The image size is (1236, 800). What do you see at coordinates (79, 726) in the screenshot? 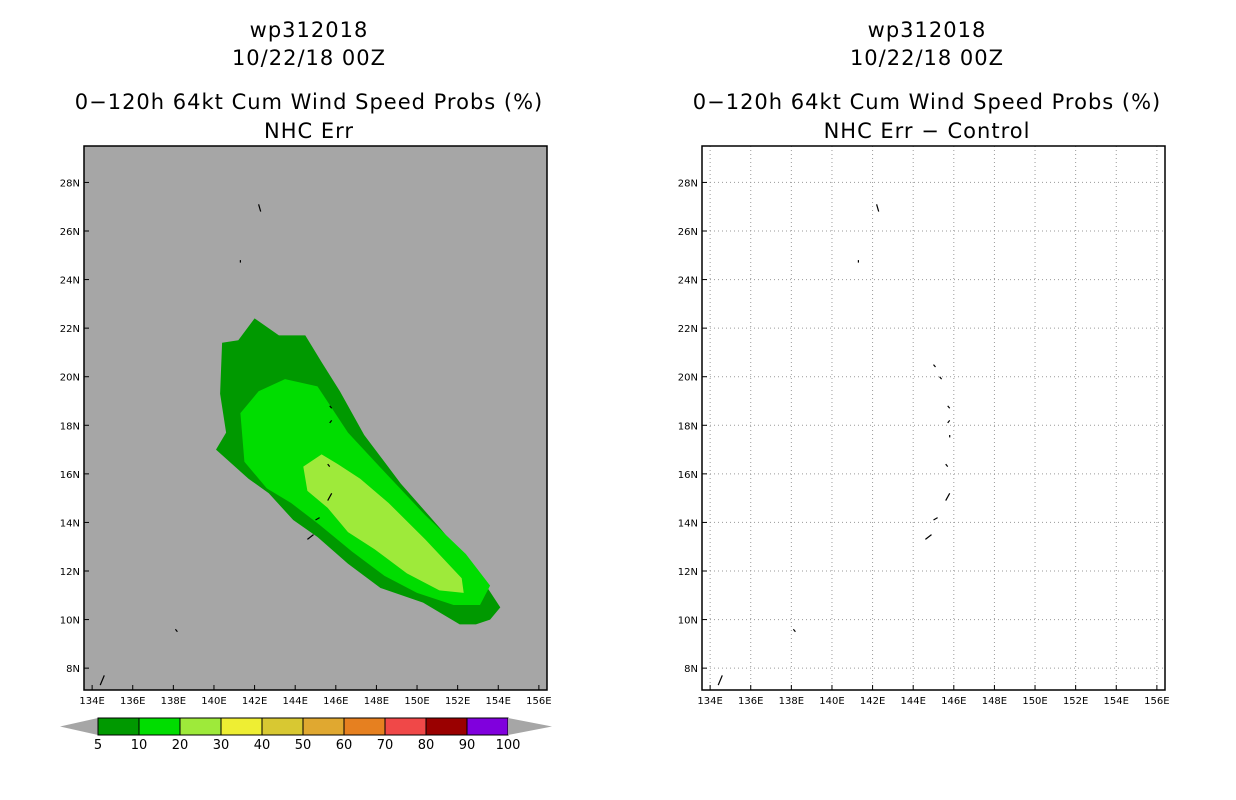
I see `colorbar-under-arrow` at bounding box center [79, 726].